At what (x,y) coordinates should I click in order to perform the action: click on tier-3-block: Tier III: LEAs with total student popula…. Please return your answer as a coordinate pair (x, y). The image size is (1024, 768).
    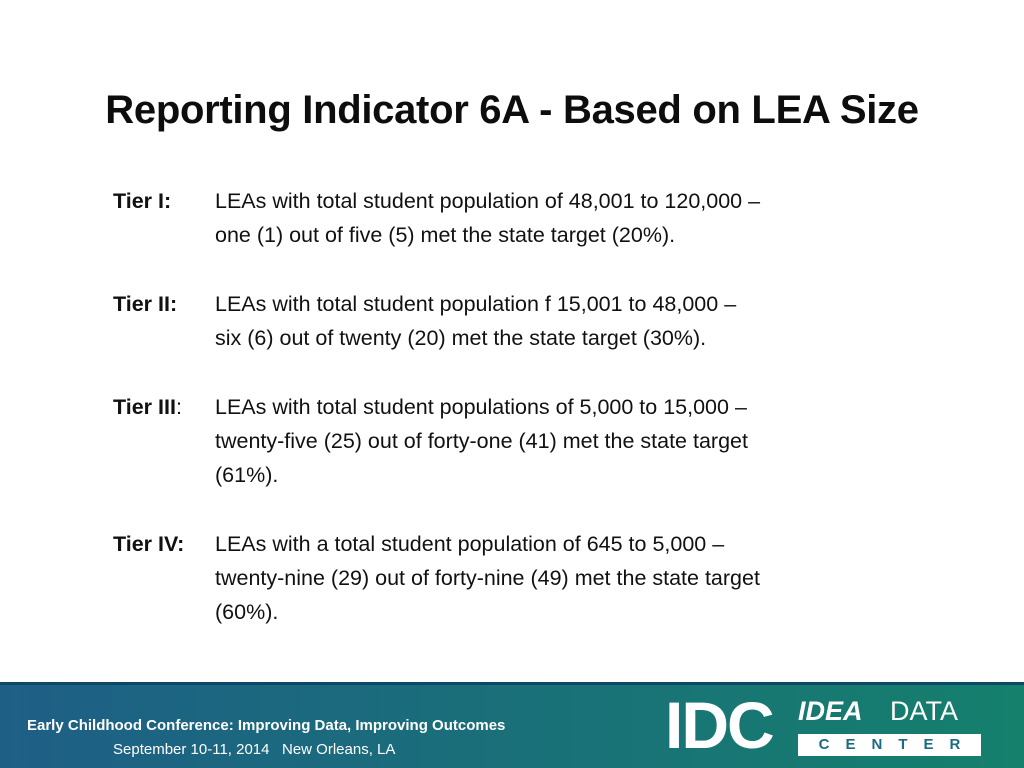
    Looking at the image, I should click on (513, 441).